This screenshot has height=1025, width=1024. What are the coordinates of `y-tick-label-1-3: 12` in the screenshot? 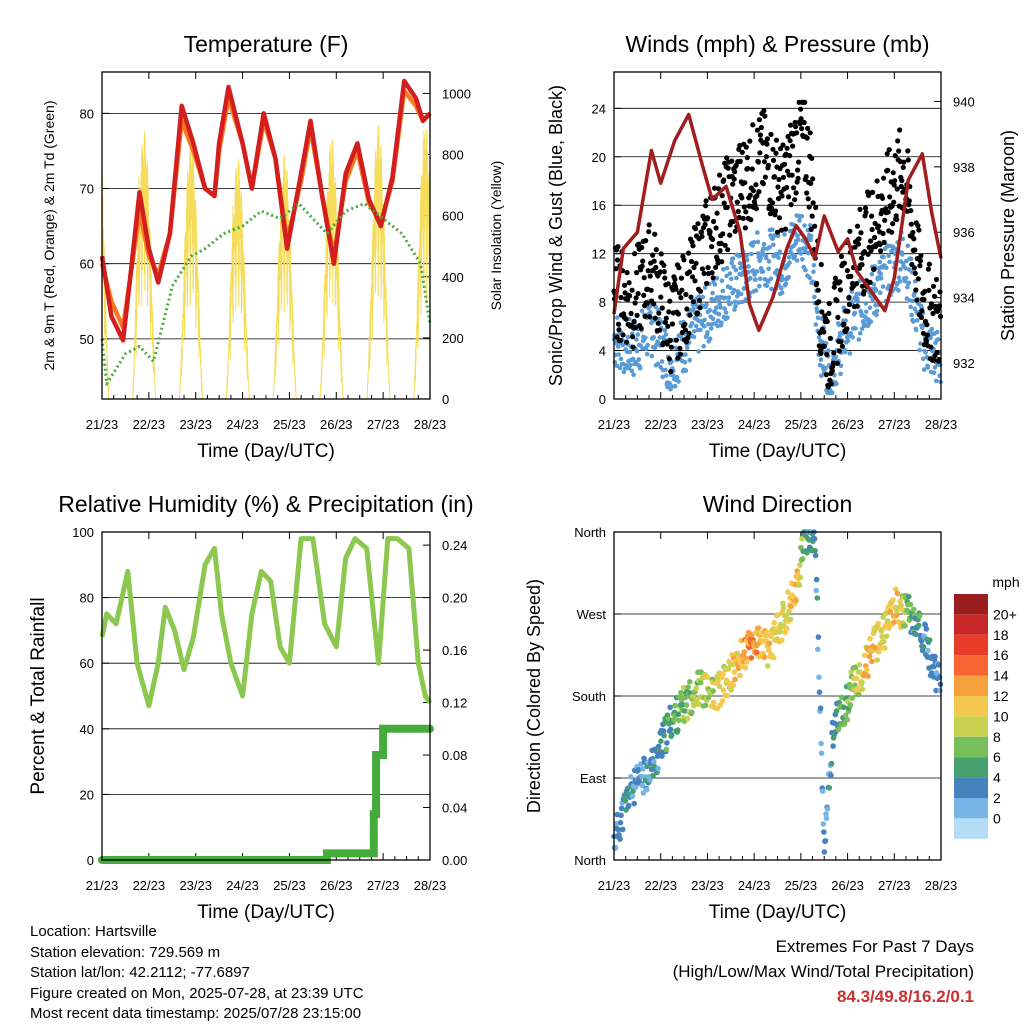 It's located at (599, 254).